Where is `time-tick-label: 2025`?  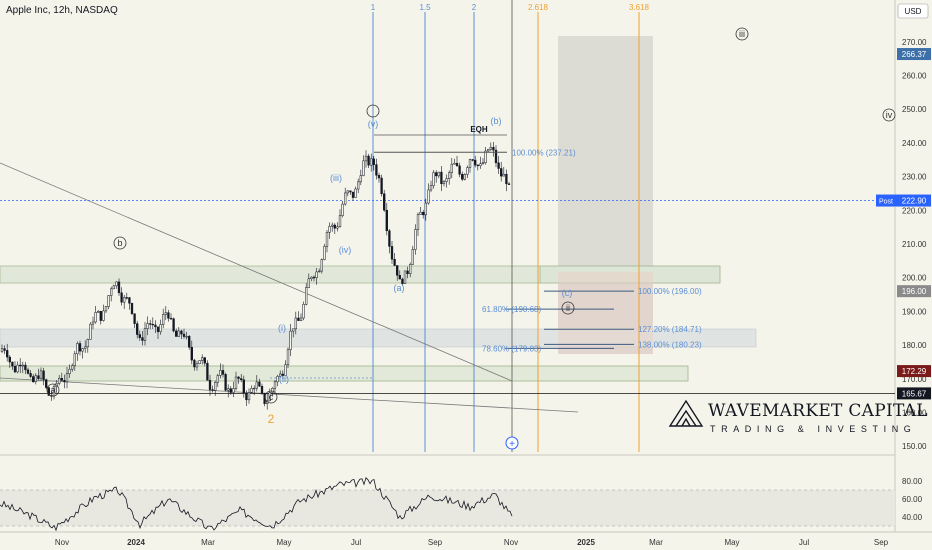
time-tick-label: 2025 is located at coordinates (586, 542).